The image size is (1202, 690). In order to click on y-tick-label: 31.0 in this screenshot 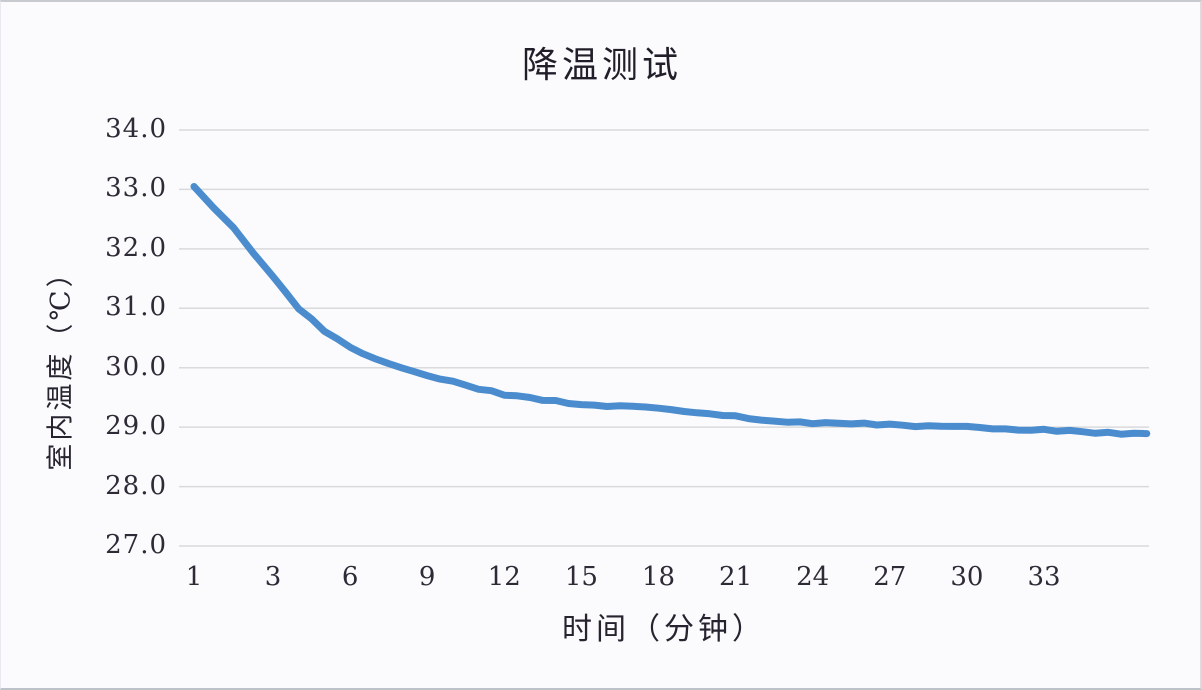, I will do `click(136, 307)`.